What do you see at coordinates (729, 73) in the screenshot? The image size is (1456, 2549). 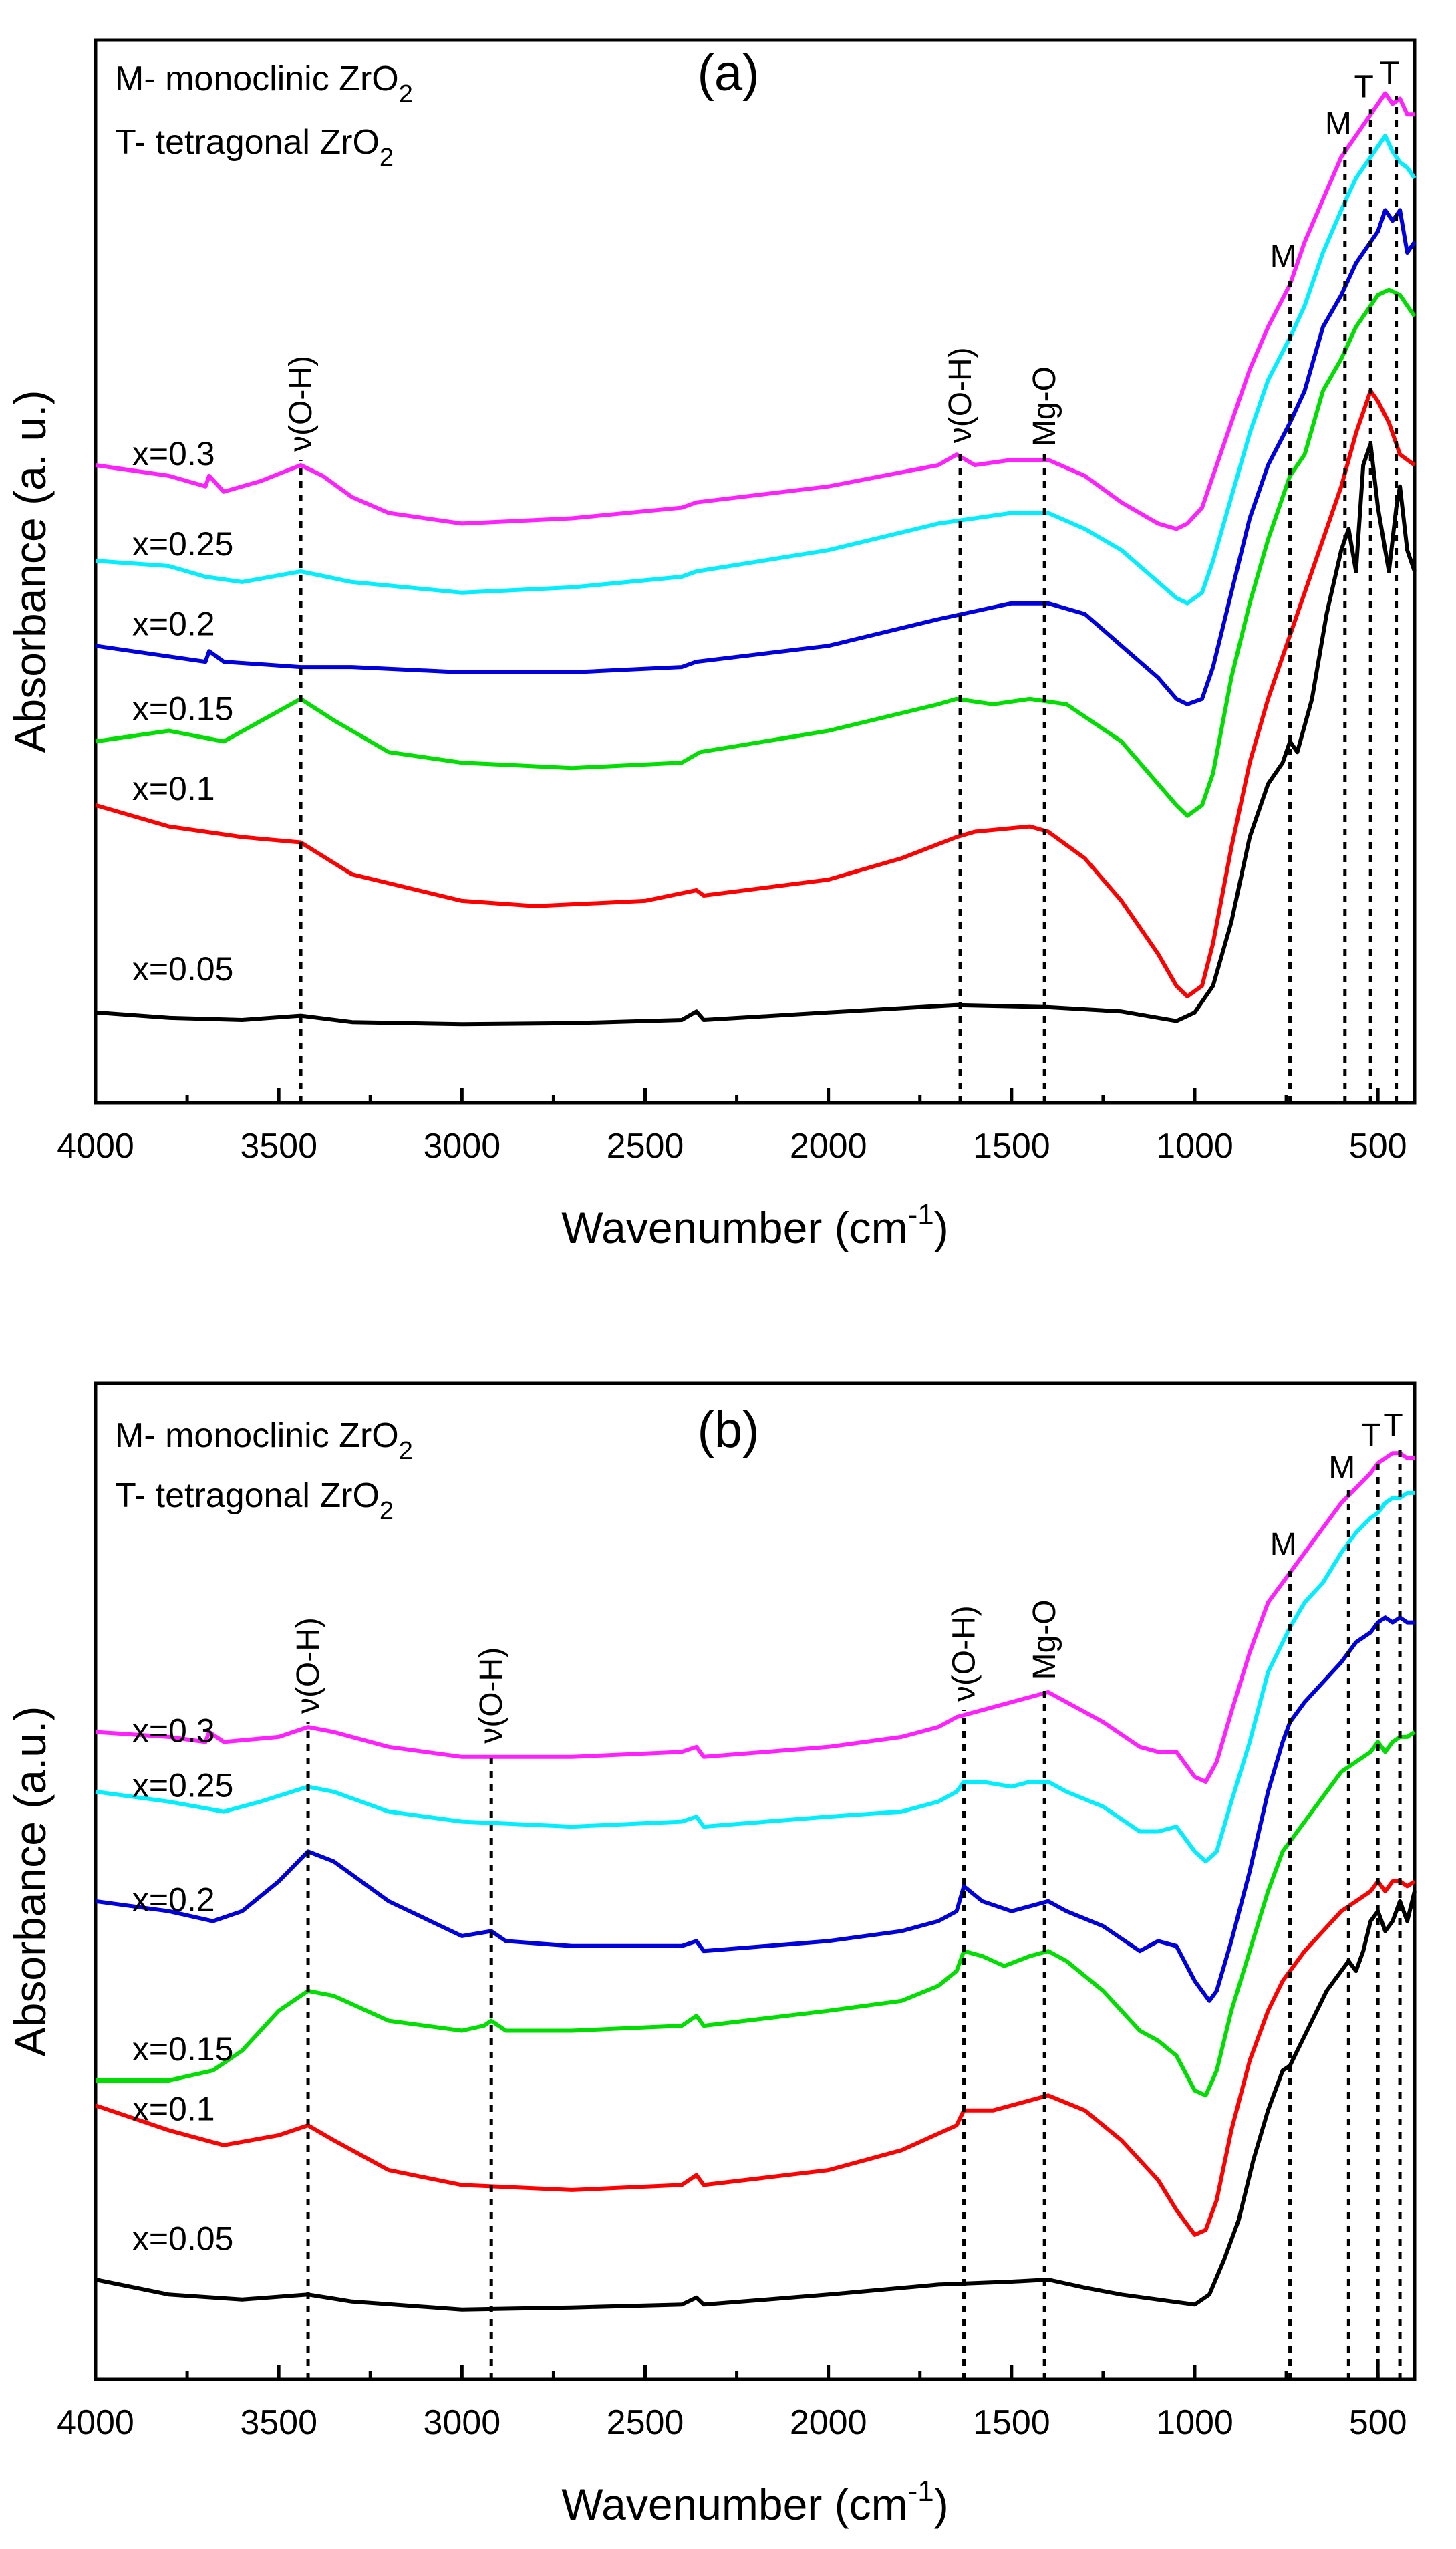 I see `panel-label: (a)` at bounding box center [729, 73].